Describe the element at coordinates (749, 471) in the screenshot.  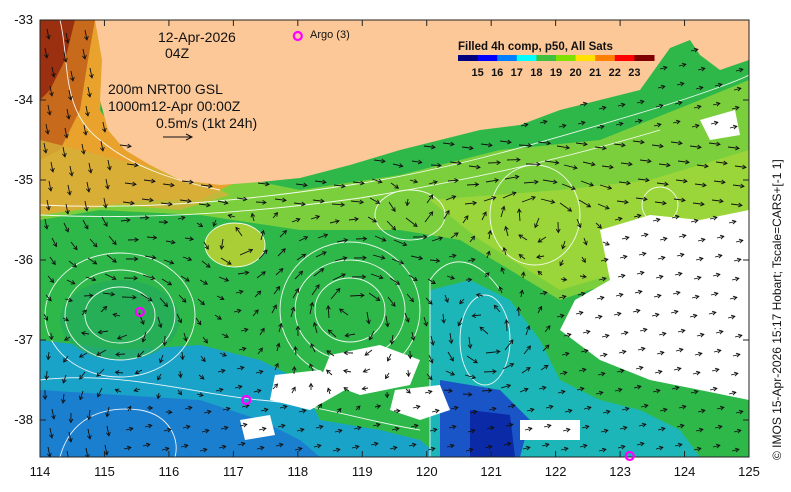
I see `x-tick-label: 125` at that location.